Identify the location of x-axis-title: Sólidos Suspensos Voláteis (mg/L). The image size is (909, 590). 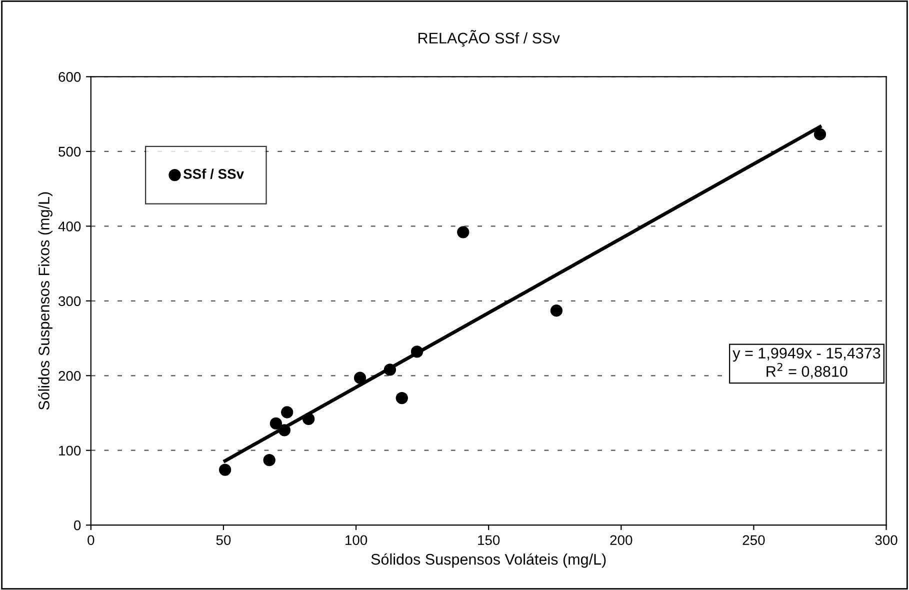
(488, 560).